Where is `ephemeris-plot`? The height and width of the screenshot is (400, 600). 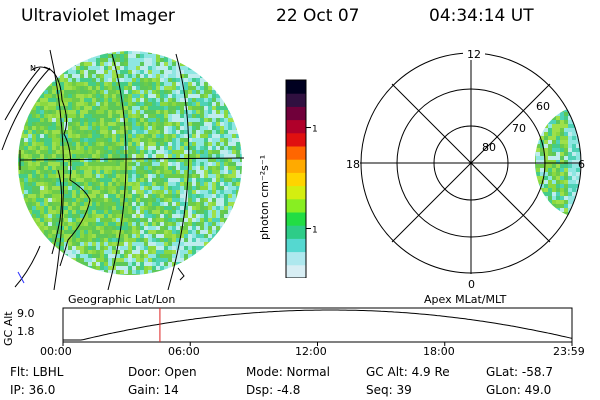 ephemeris-plot is located at coordinates (317, 326).